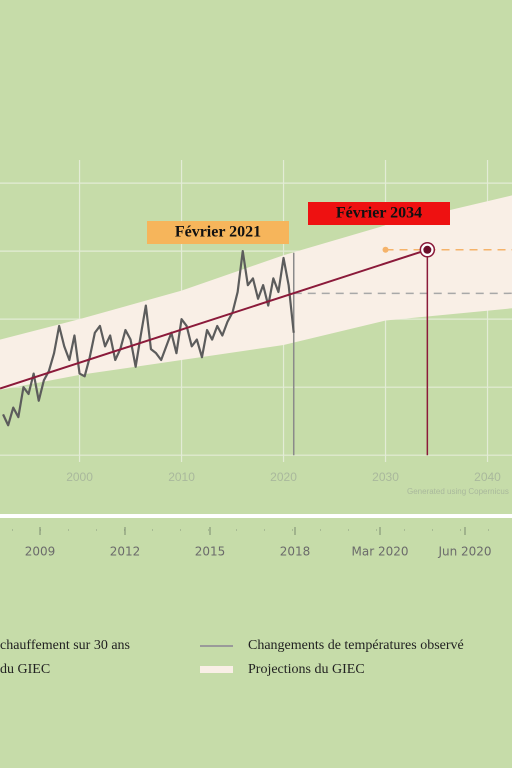 The width and height of the screenshot is (512, 768). I want to click on x-tick-label: 2040, so click(487, 477).